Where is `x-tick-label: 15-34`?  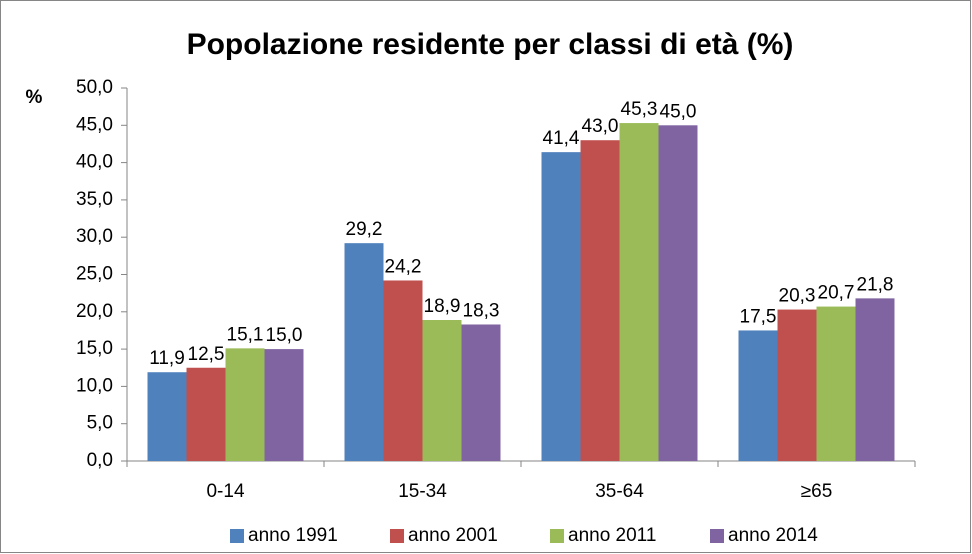
x-tick-label: 15-34 is located at coordinates (422, 491).